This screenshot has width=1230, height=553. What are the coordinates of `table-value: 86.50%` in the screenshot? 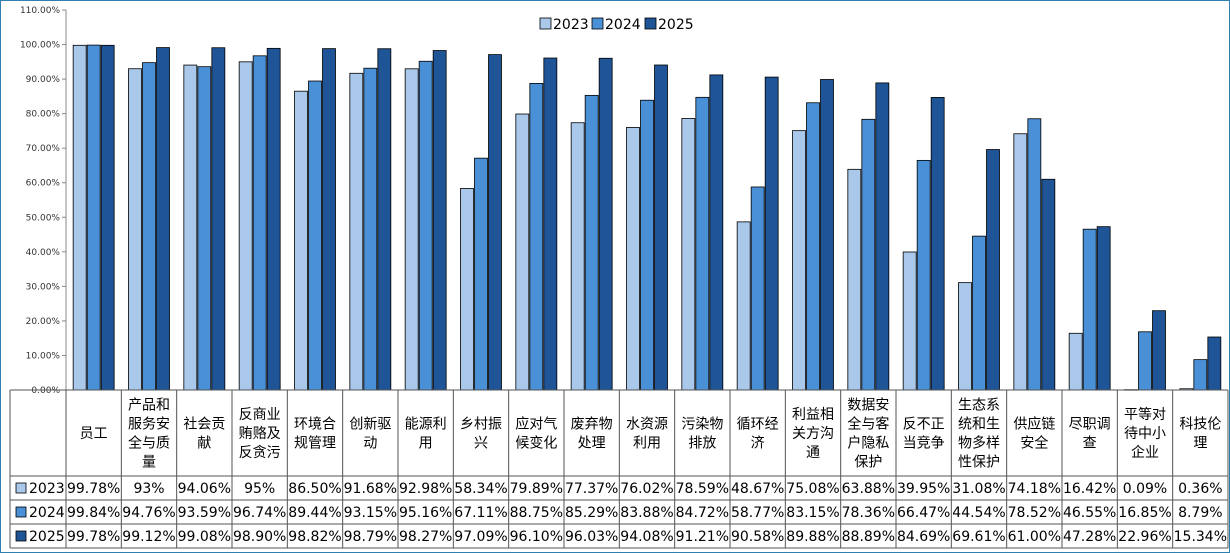 It's located at (314, 489).